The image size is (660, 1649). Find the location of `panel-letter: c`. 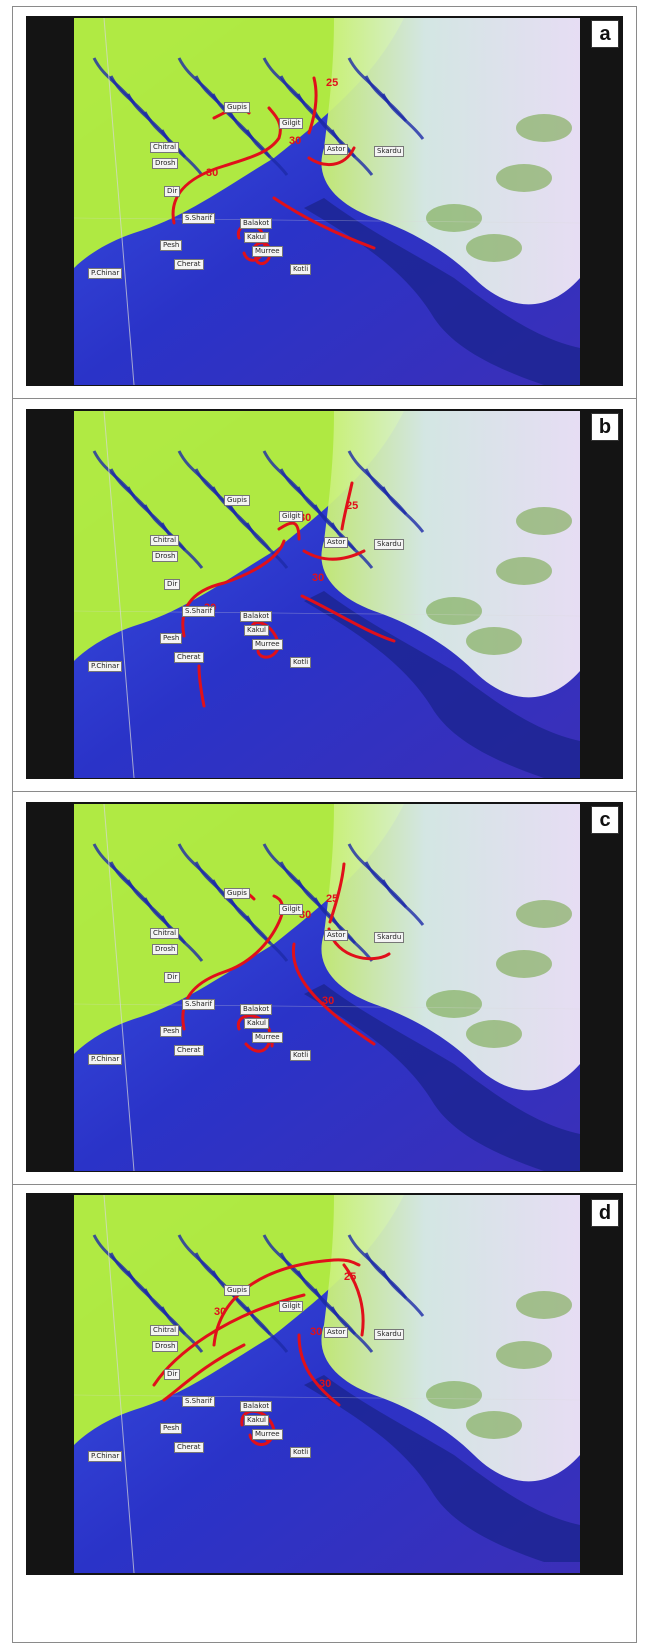

panel-letter: c is located at coordinates (605, 820).